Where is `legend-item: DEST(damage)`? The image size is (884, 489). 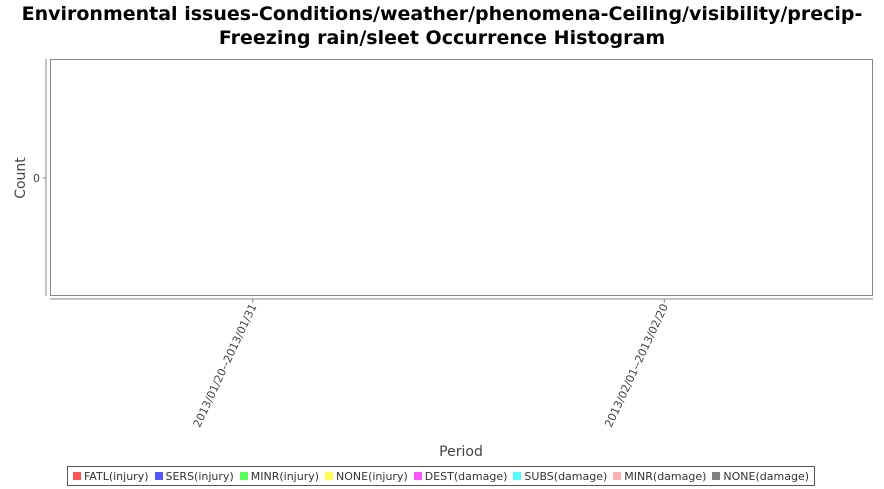
legend-item: DEST(damage) is located at coordinates (460, 476).